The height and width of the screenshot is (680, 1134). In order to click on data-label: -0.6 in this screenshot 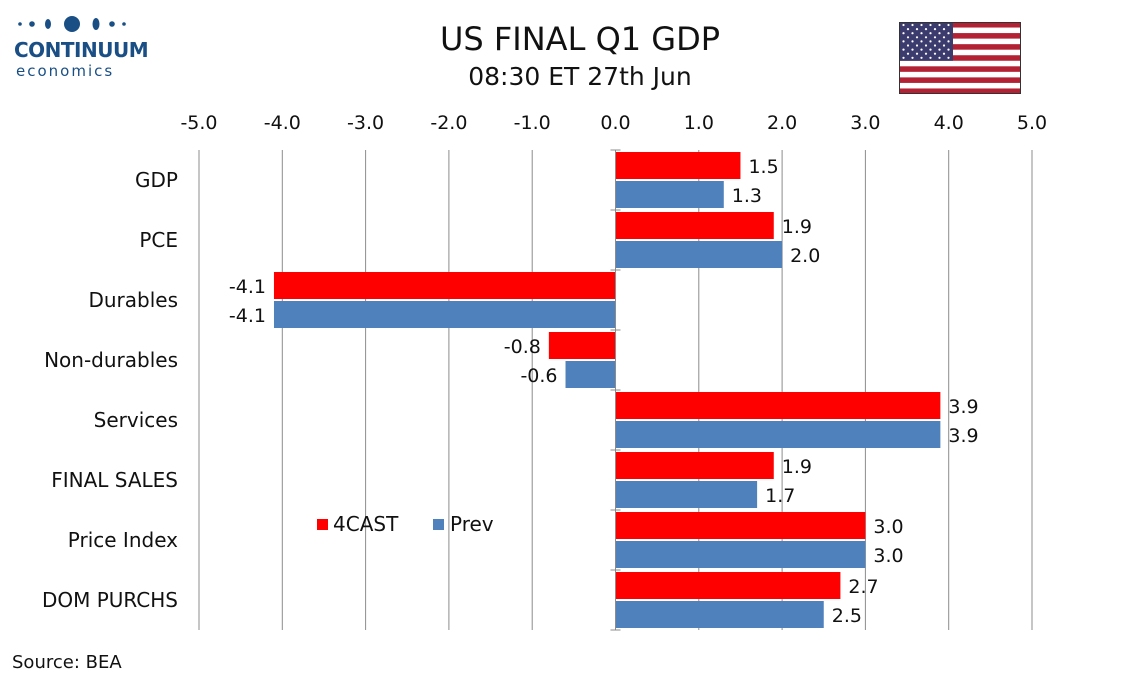, I will do `click(538, 376)`.